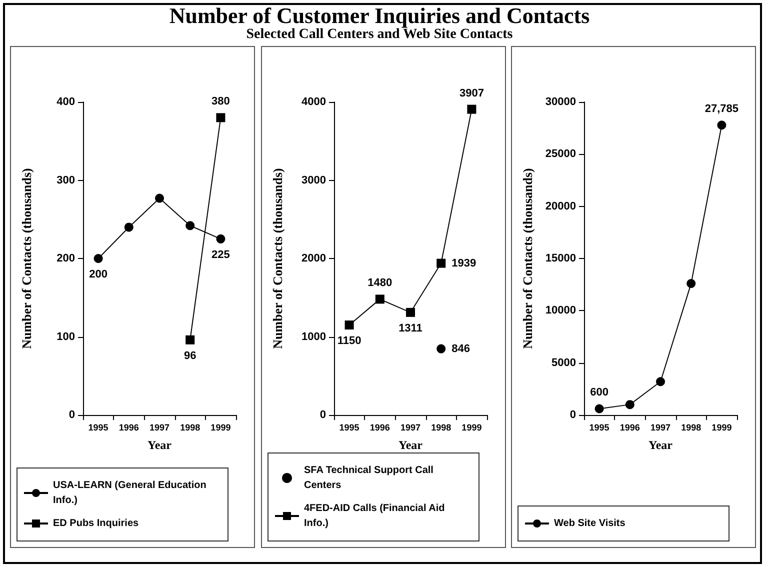 This screenshot has width=765, height=567. I want to click on data-label: 846, so click(461, 348).